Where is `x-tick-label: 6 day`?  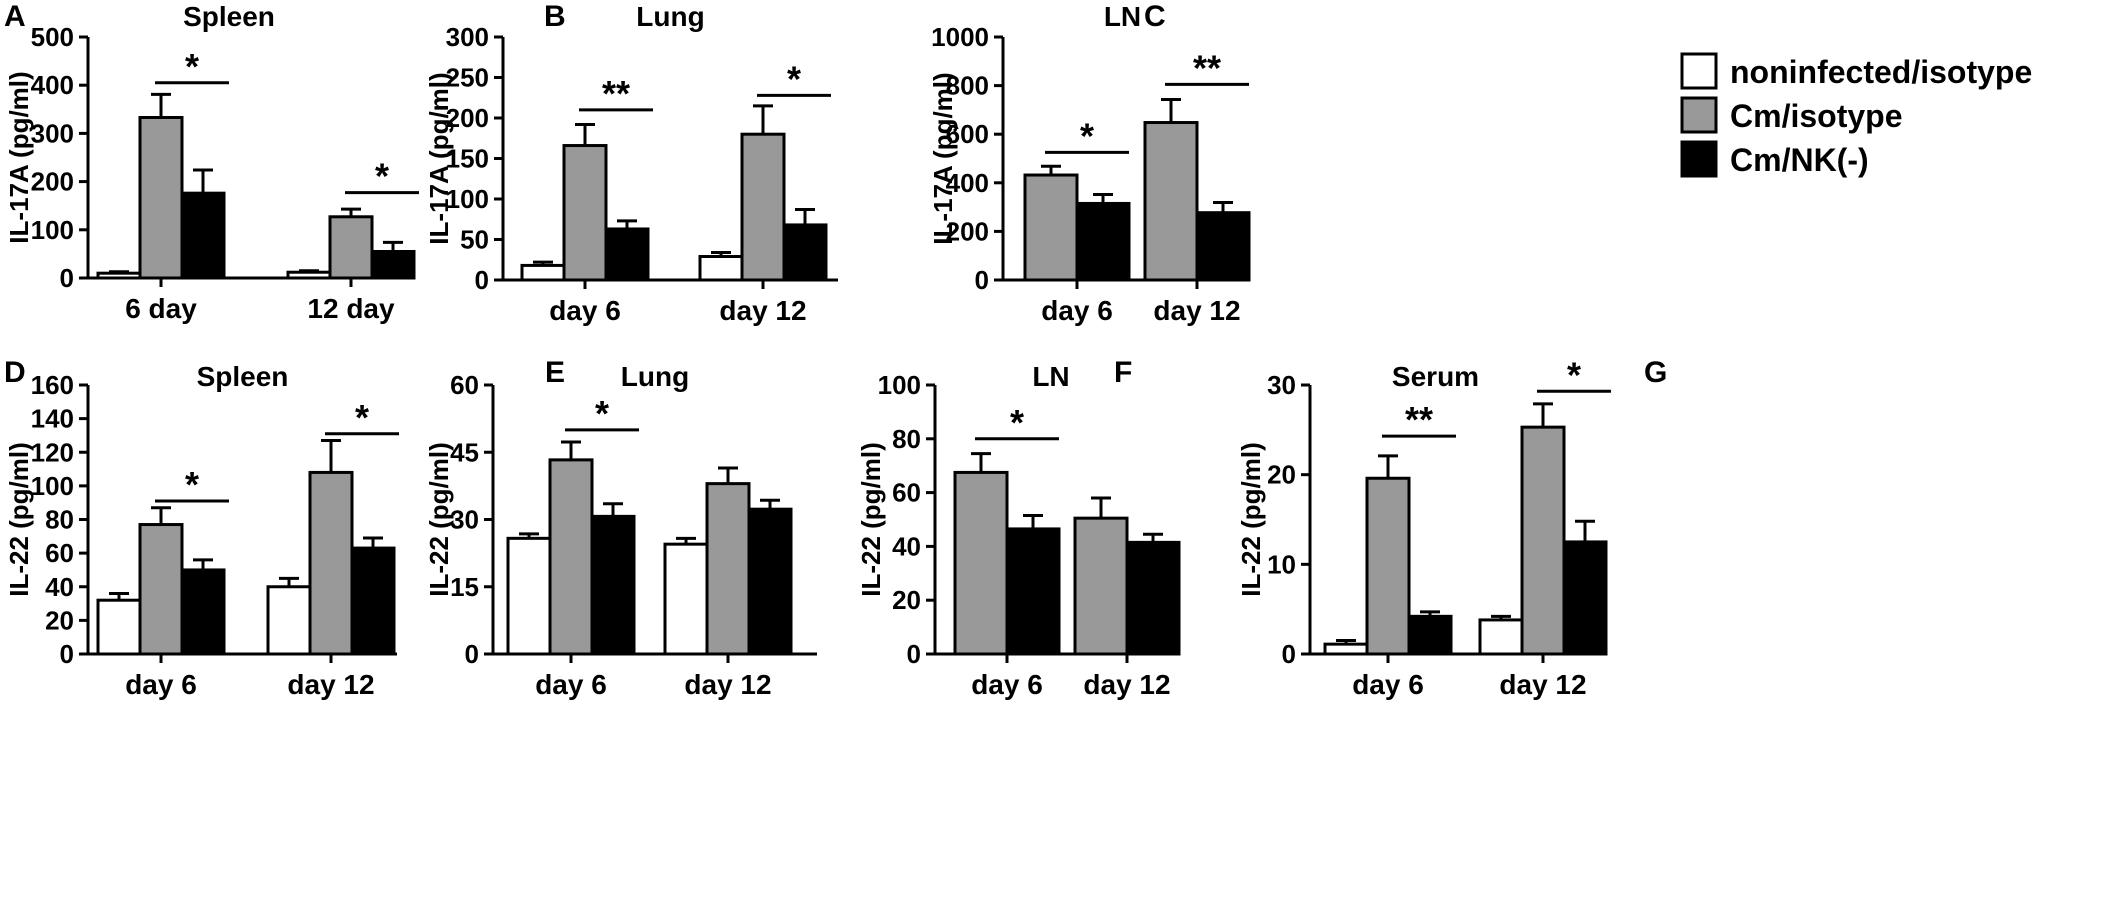
x-tick-label: 6 day is located at coordinates (161, 308).